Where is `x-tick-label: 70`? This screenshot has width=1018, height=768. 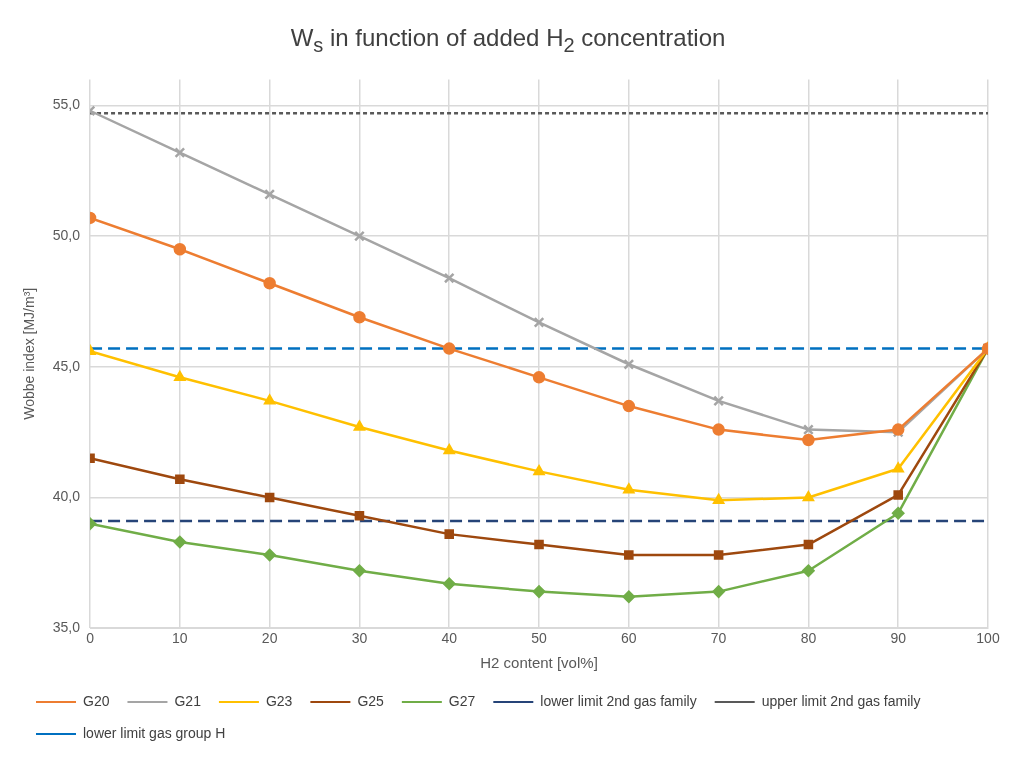 x-tick-label: 70 is located at coordinates (718, 638).